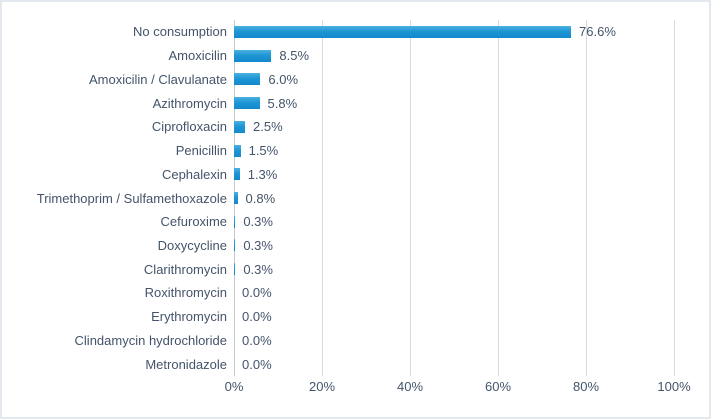  Describe the element at coordinates (194, 174) in the screenshot. I see `category-label: Cephalexin` at that location.